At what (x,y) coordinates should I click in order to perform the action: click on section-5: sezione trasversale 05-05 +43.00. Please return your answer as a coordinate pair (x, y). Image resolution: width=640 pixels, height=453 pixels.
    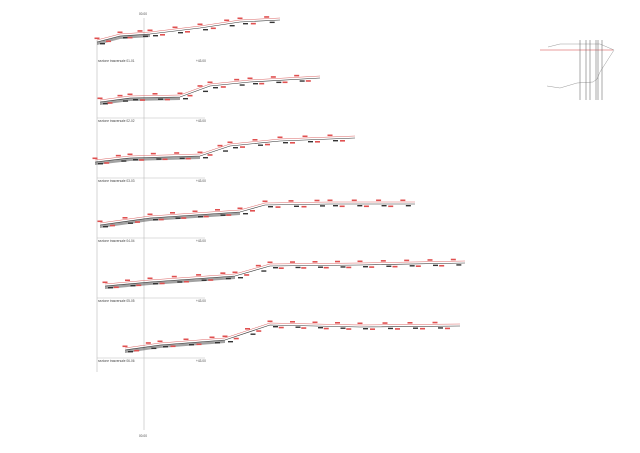
    Looking at the image, I should click on (281, 280).